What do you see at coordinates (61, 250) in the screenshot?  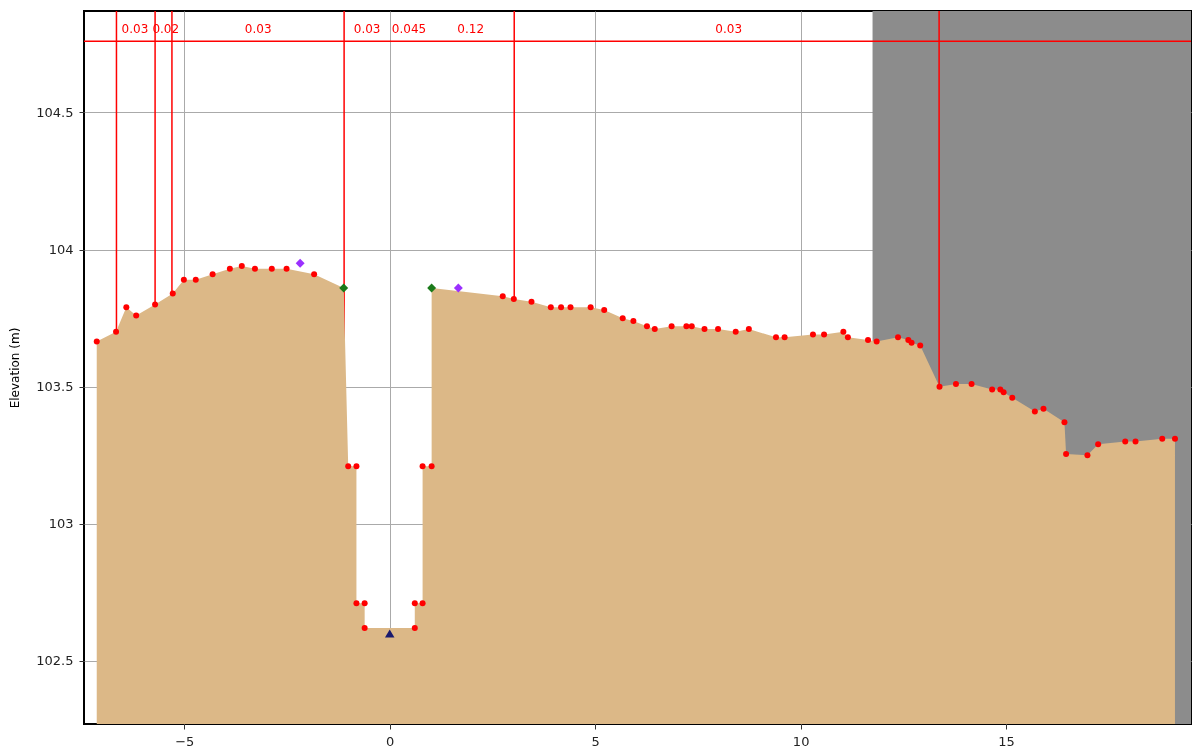 I see `y-tick-label: 104` at bounding box center [61, 250].